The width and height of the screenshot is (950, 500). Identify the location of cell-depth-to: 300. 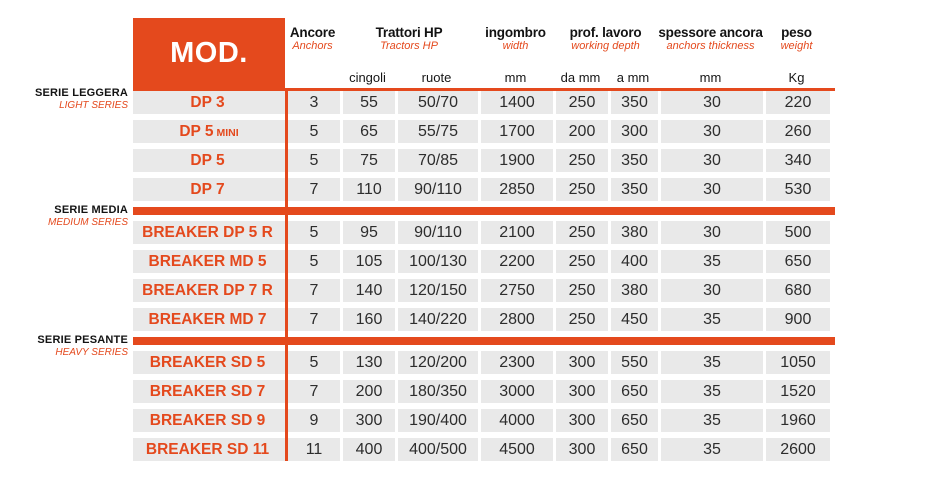
(634, 131).